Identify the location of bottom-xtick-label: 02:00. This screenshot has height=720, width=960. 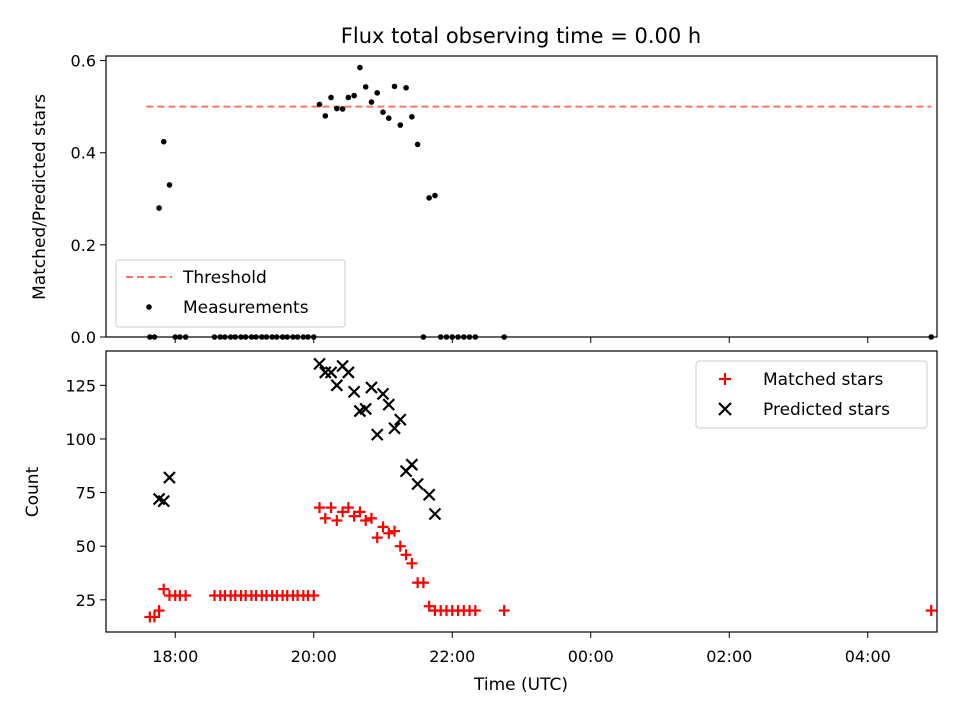
(729, 656).